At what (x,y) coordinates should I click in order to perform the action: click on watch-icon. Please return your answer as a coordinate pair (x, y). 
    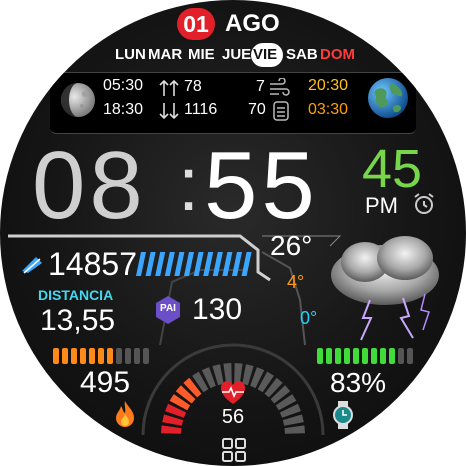
    Looking at the image, I should click on (343, 415).